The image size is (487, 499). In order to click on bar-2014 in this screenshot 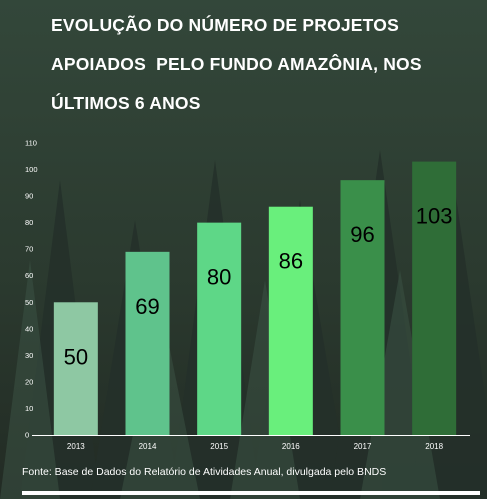, I will do `click(147, 343)`.